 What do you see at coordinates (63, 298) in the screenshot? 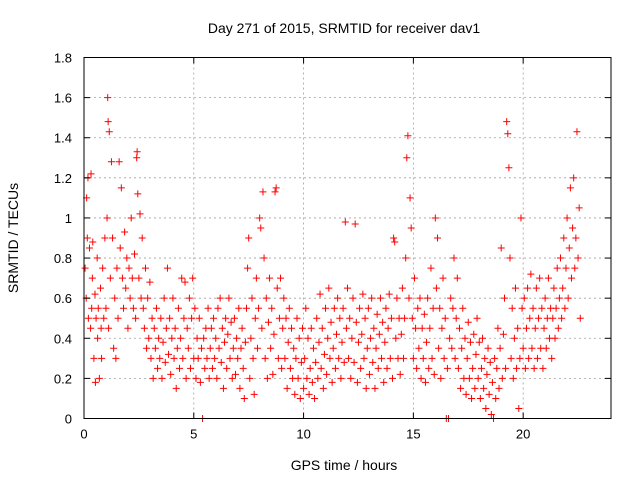
I see `y-tick-label: 0.6` at bounding box center [63, 298].